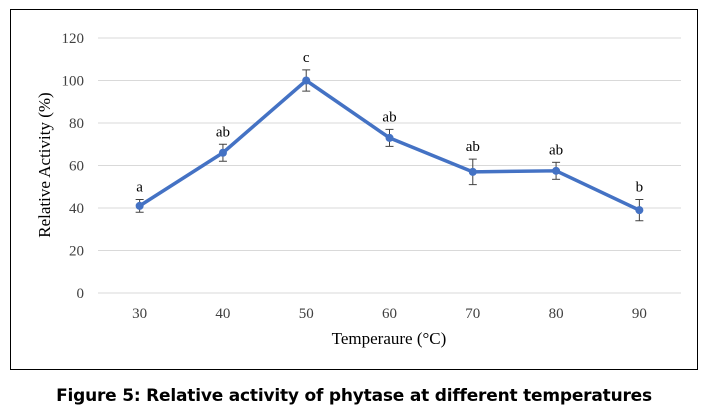 This screenshot has width=708, height=420. I want to click on significance-letter: b, so click(640, 188).